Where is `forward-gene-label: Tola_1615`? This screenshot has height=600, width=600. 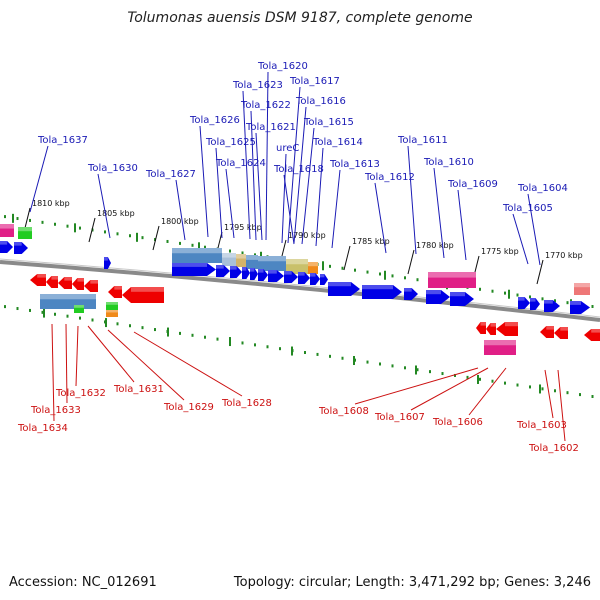
forward-gene-label: Tola_1615 is located at coordinates (328, 122).